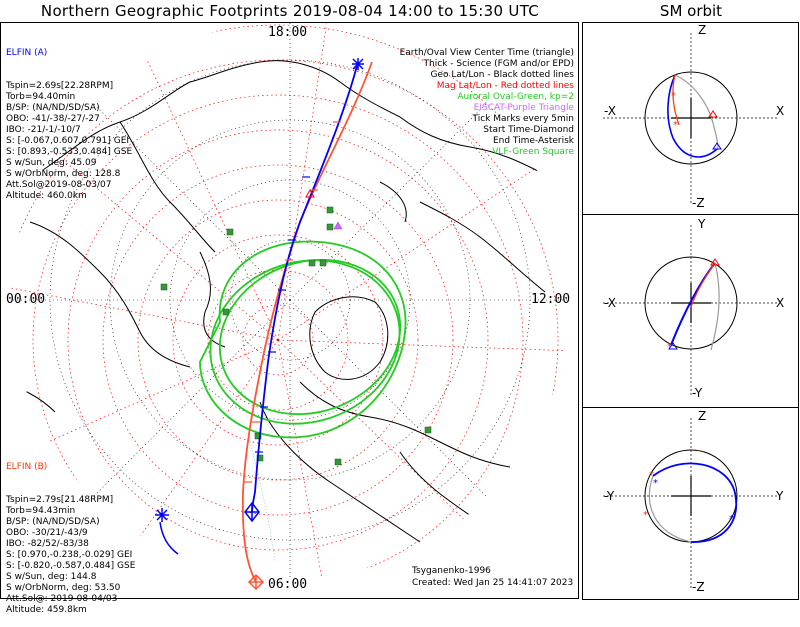 The image size is (800, 627). Describe the element at coordinates (71, 566) in the screenshot. I see `elfin-b-info-line: S: [-0.820,-0.587,0.484] GSE` at that location.